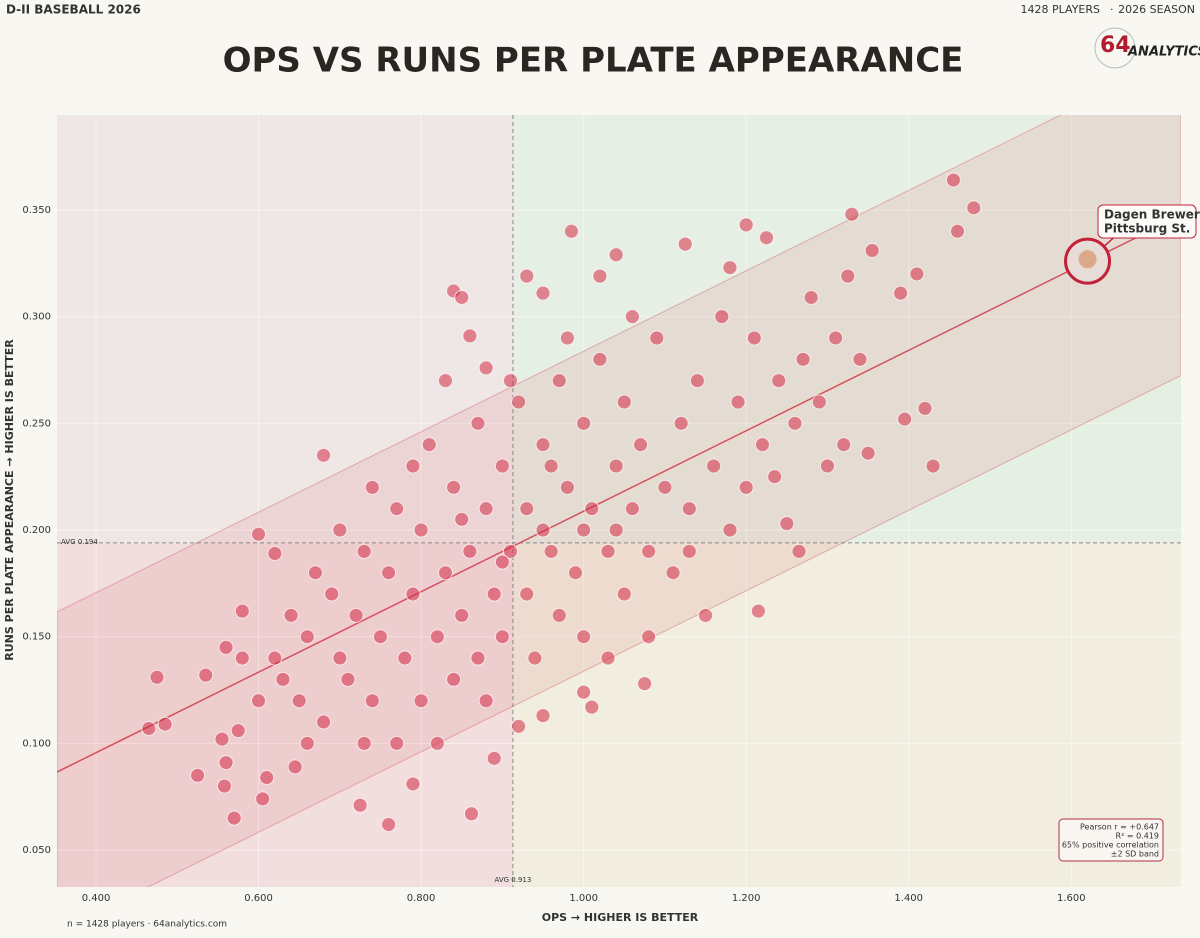 This screenshot has height=938, width=1200. Describe the element at coordinates (36, 530) in the screenshot. I see `y-tick-label: 0.200` at that location.